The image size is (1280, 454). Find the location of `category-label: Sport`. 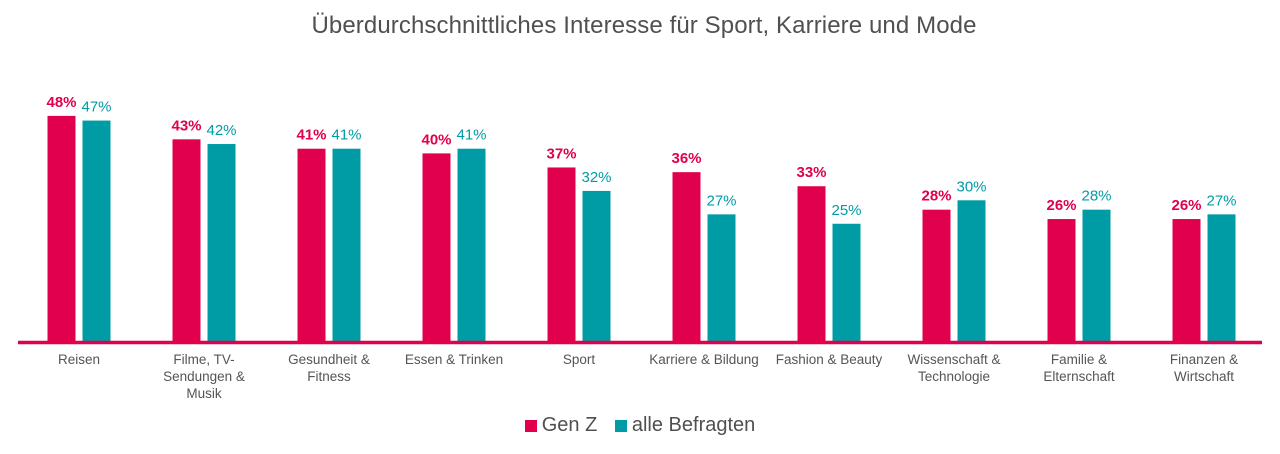

category-label: Sport is located at coordinates (579, 359).